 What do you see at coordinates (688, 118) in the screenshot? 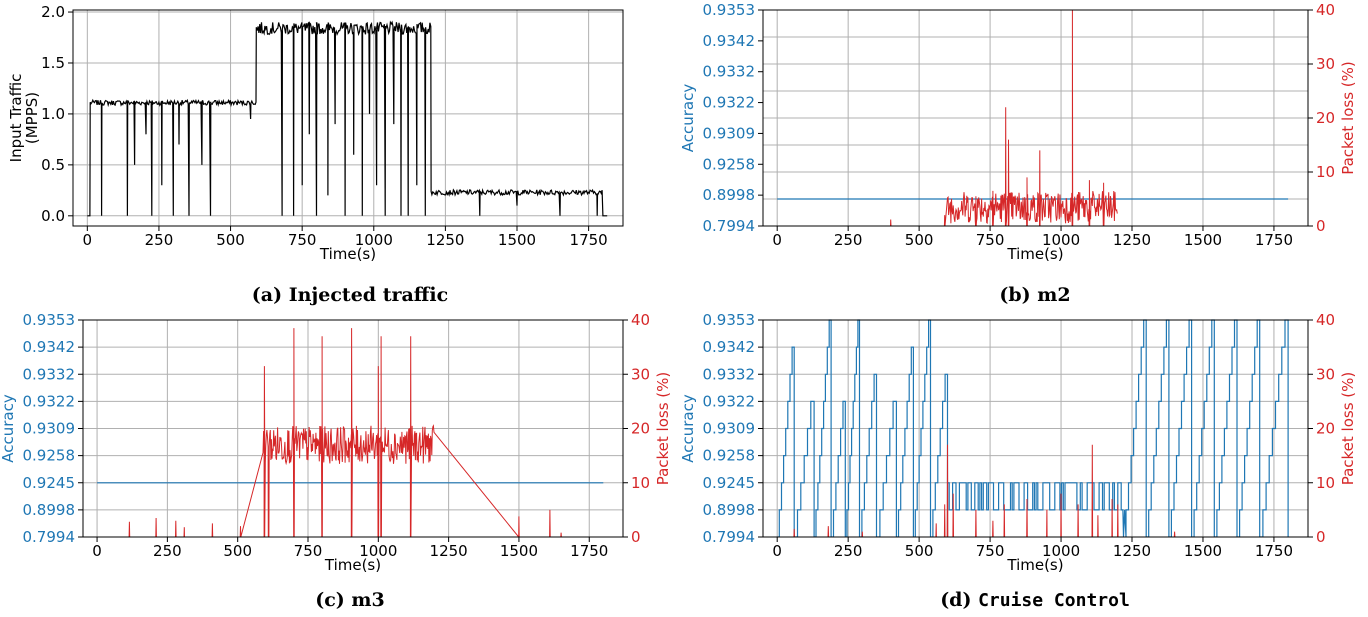
I see `ylabel-left-b: Accuracy` at bounding box center [688, 118].